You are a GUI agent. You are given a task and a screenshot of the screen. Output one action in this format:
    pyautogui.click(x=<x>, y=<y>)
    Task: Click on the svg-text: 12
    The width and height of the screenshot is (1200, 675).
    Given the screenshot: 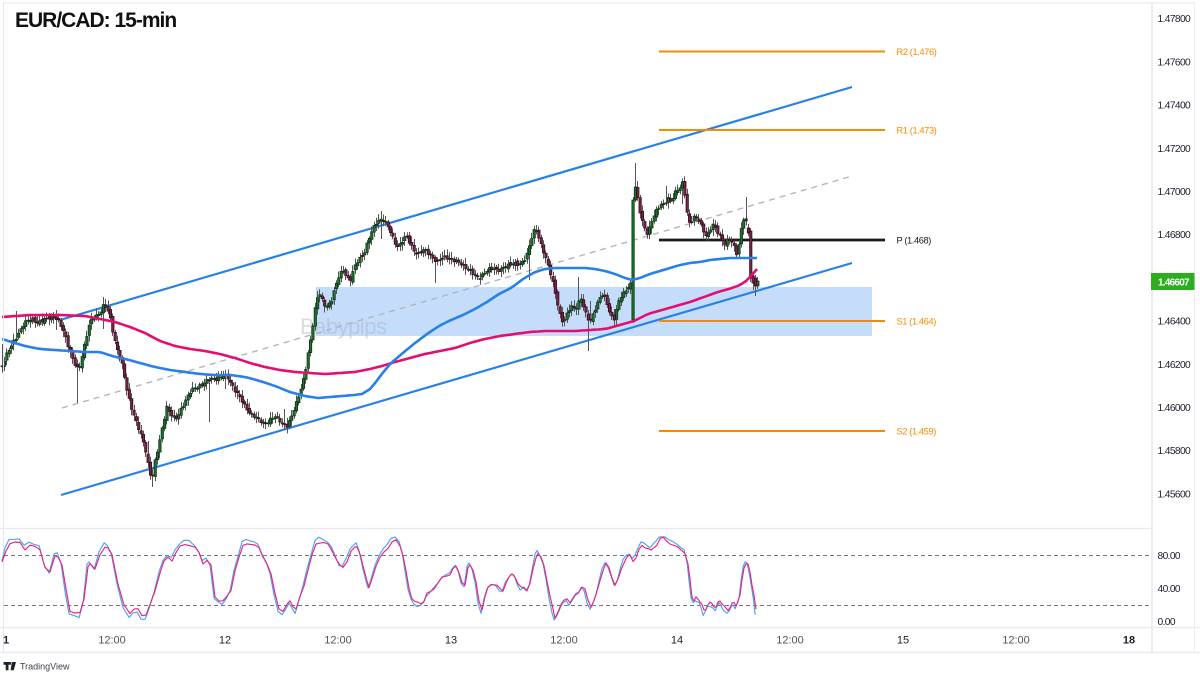 What is the action you would take?
    pyautogui.click(x=225, y=641)
    